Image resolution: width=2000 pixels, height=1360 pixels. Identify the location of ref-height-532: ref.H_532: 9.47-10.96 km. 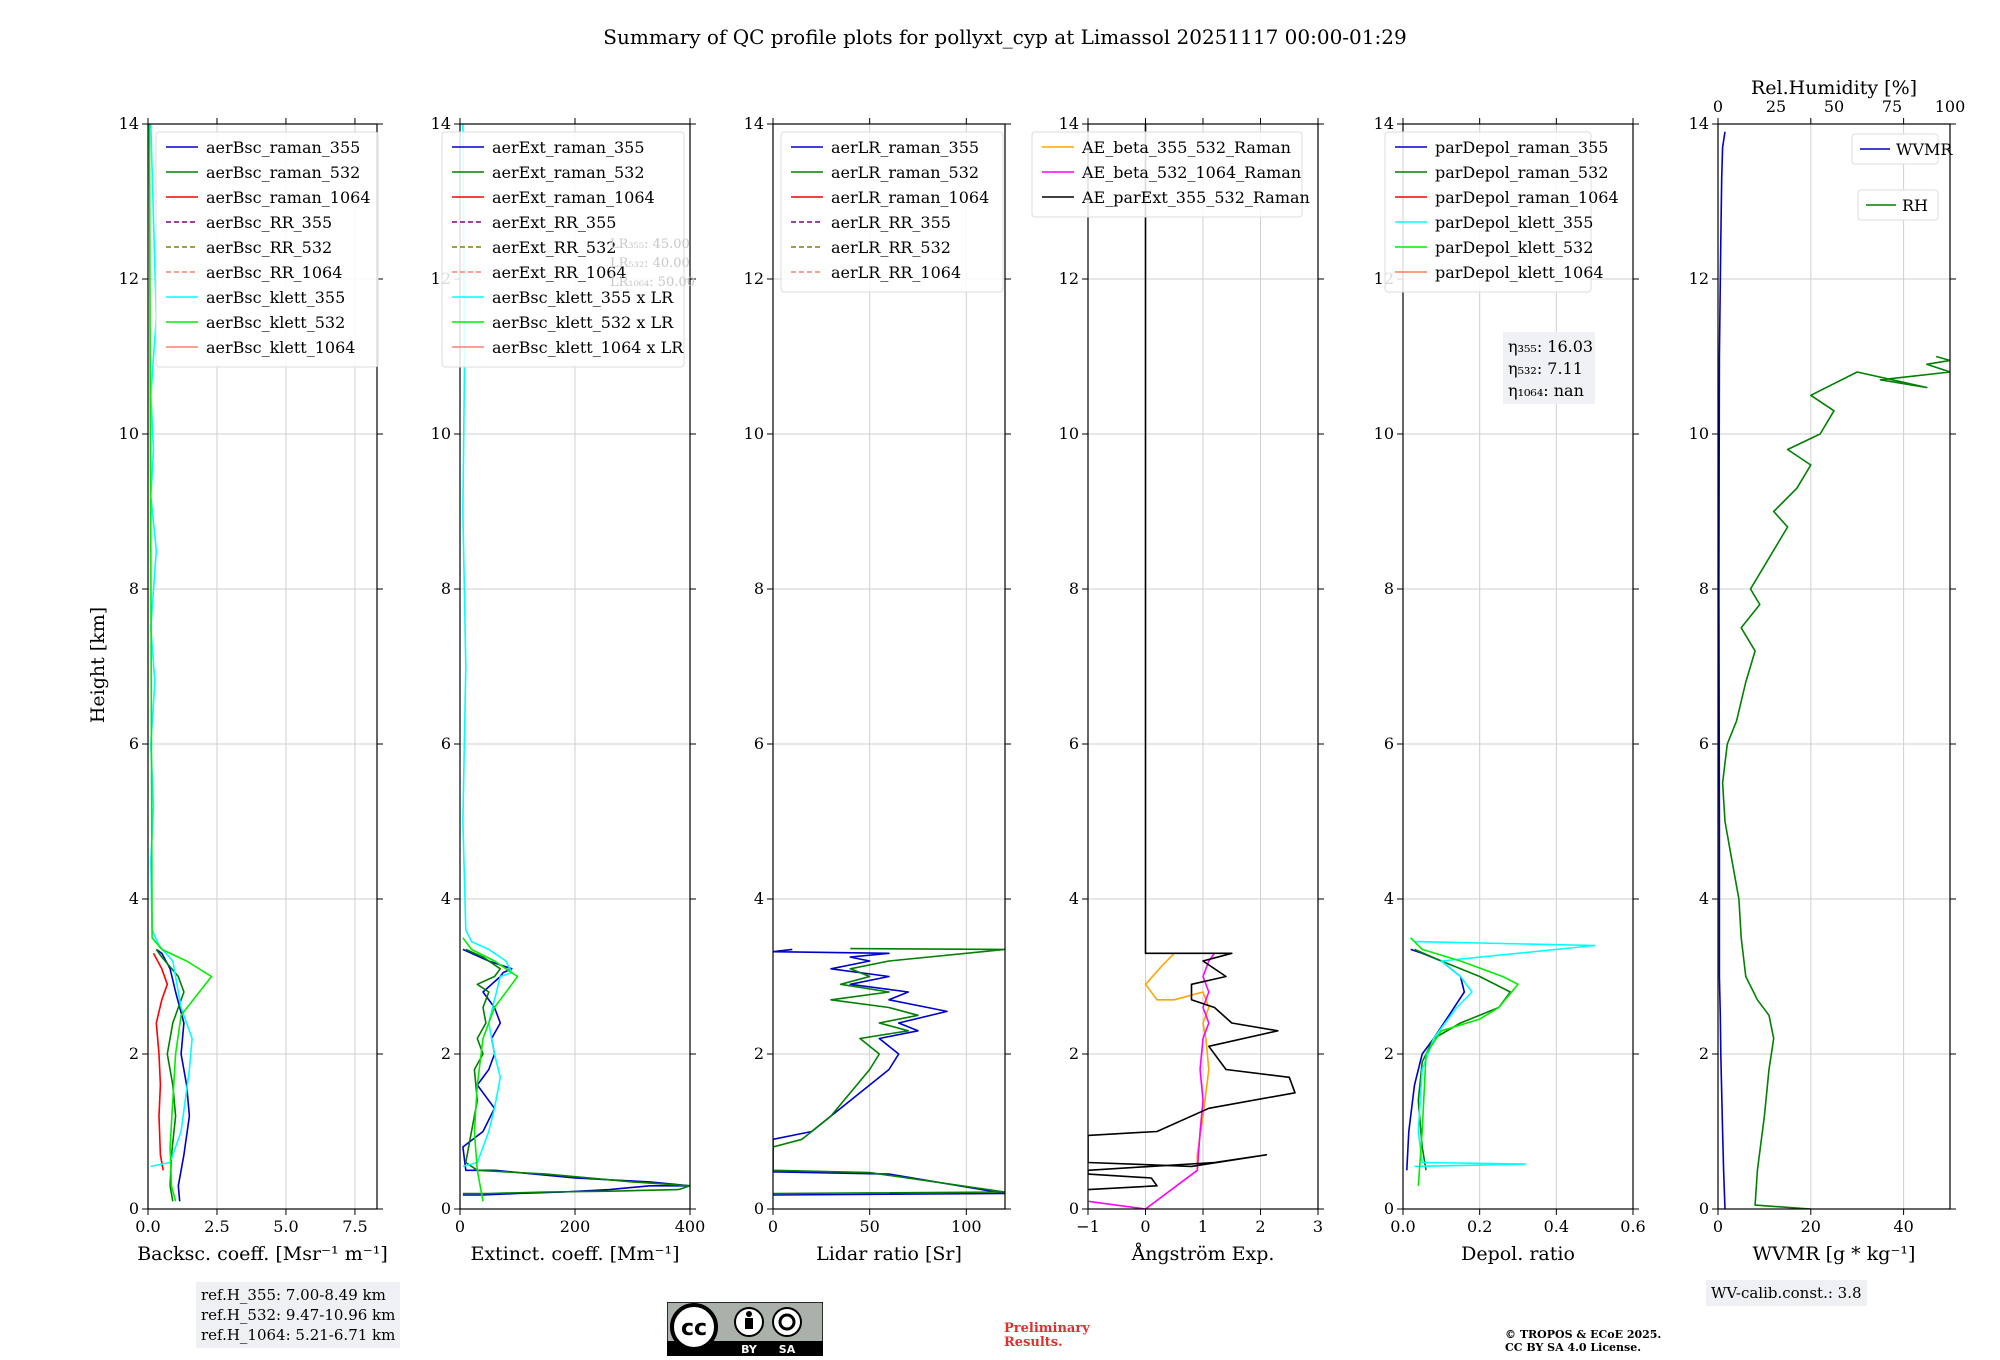
(298, 1315).